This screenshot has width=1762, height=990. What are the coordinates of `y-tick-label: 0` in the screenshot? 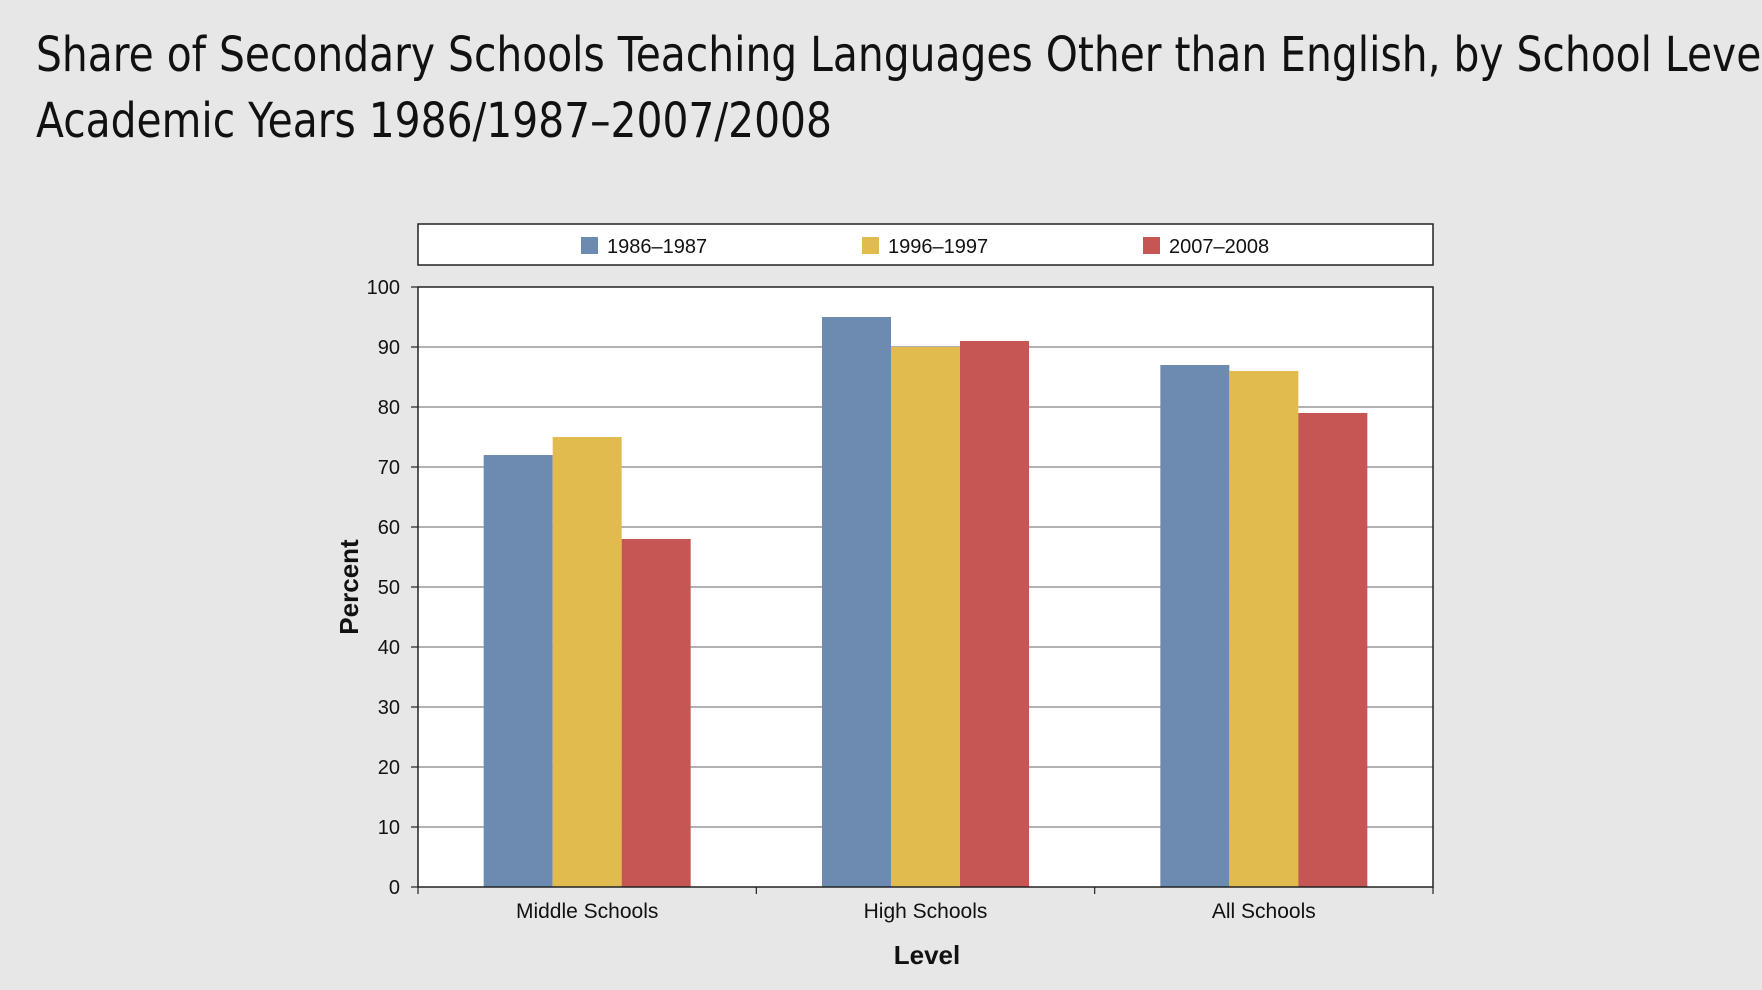 It's located at (394, 888).